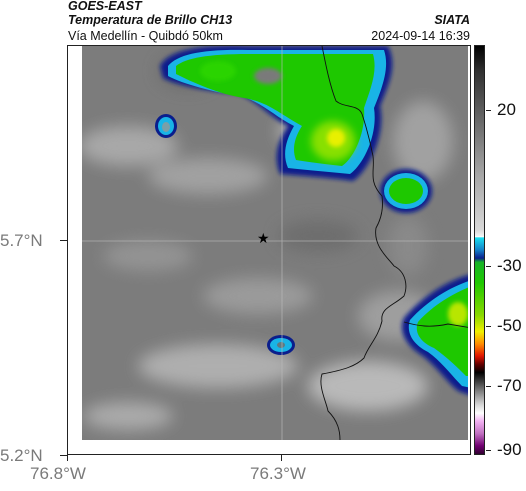 The width and height of the screenshot is (526, 491). Describe the element at coordinates (509, 449) in the screenshot. I see `colorbar-label: -90` at that location.